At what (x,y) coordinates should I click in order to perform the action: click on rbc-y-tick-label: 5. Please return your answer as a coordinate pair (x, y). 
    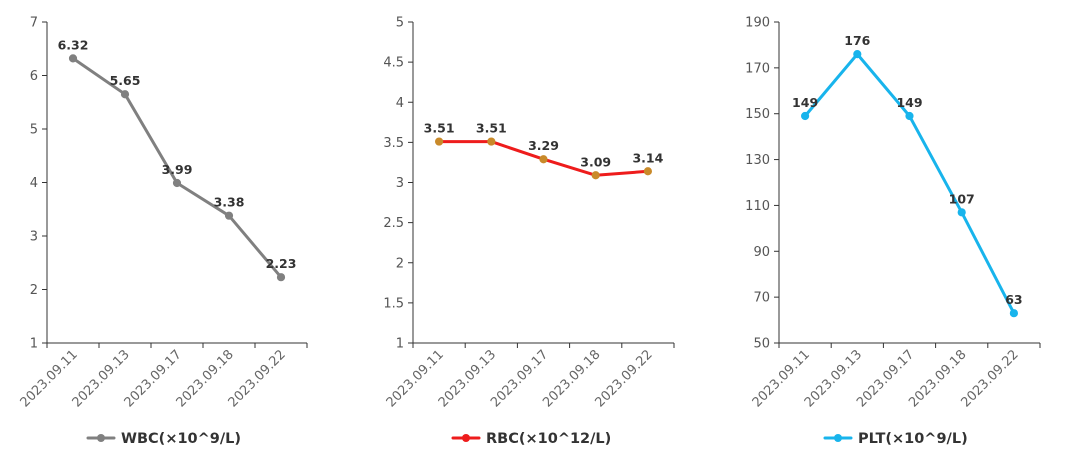
    Looking at the image, I should click on (400, 23).